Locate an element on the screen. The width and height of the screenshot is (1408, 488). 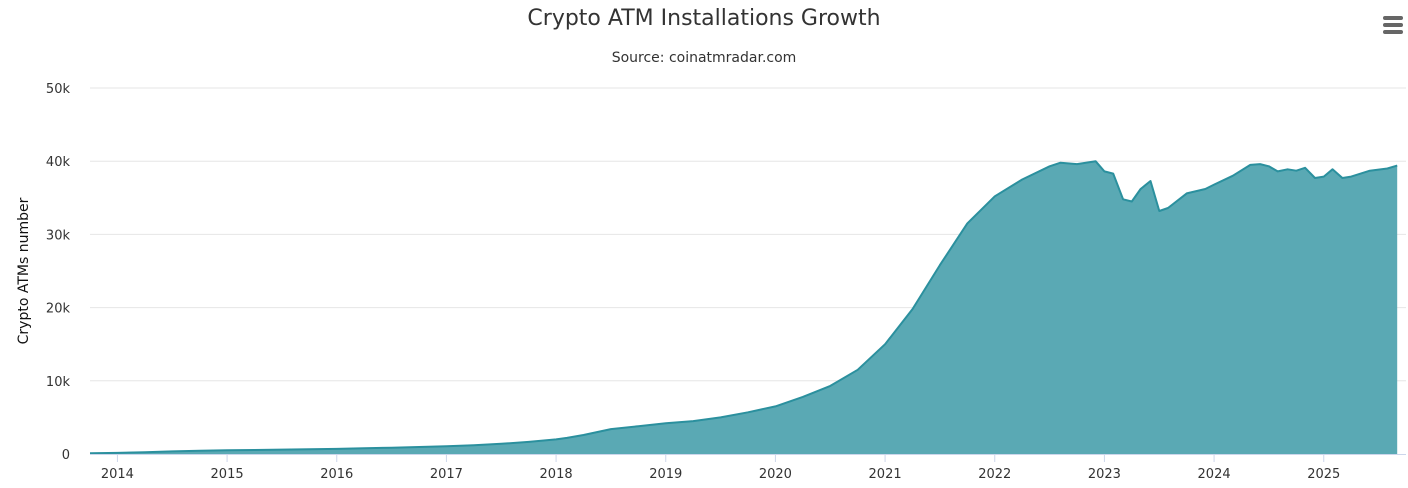
y-tick-label: 0 is located at coordinates (66, 455).